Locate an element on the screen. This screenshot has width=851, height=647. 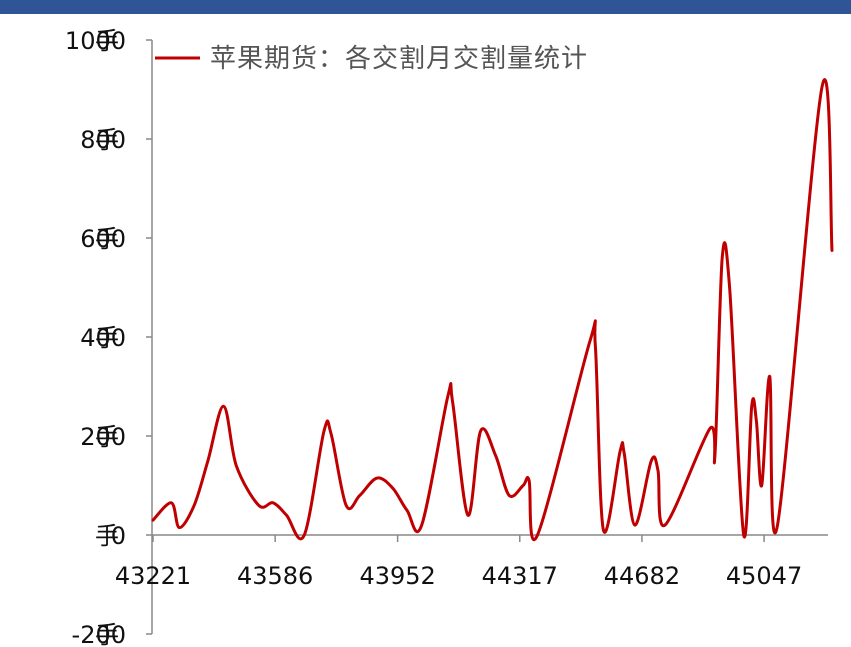
legend-label: 苹果期货：各交割月交割量统计 is located at coordinates (399, 59).